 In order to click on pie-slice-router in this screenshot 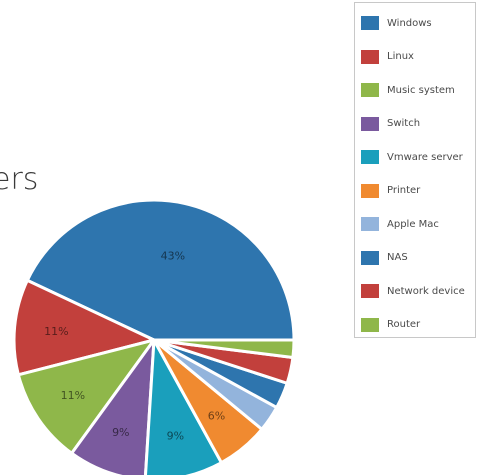, I will do `click(224, 349)`.